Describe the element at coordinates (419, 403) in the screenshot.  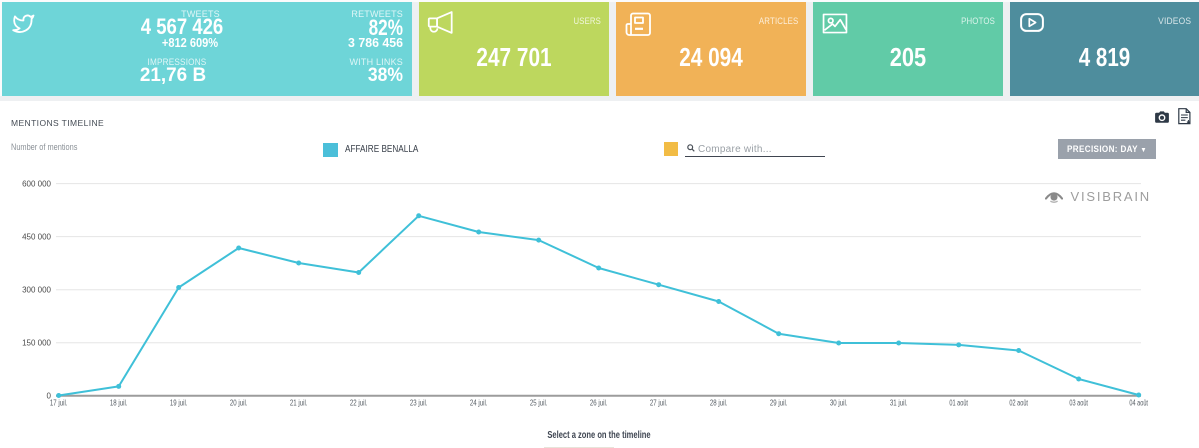
I see `svg-text: 23 juil.` at that location.